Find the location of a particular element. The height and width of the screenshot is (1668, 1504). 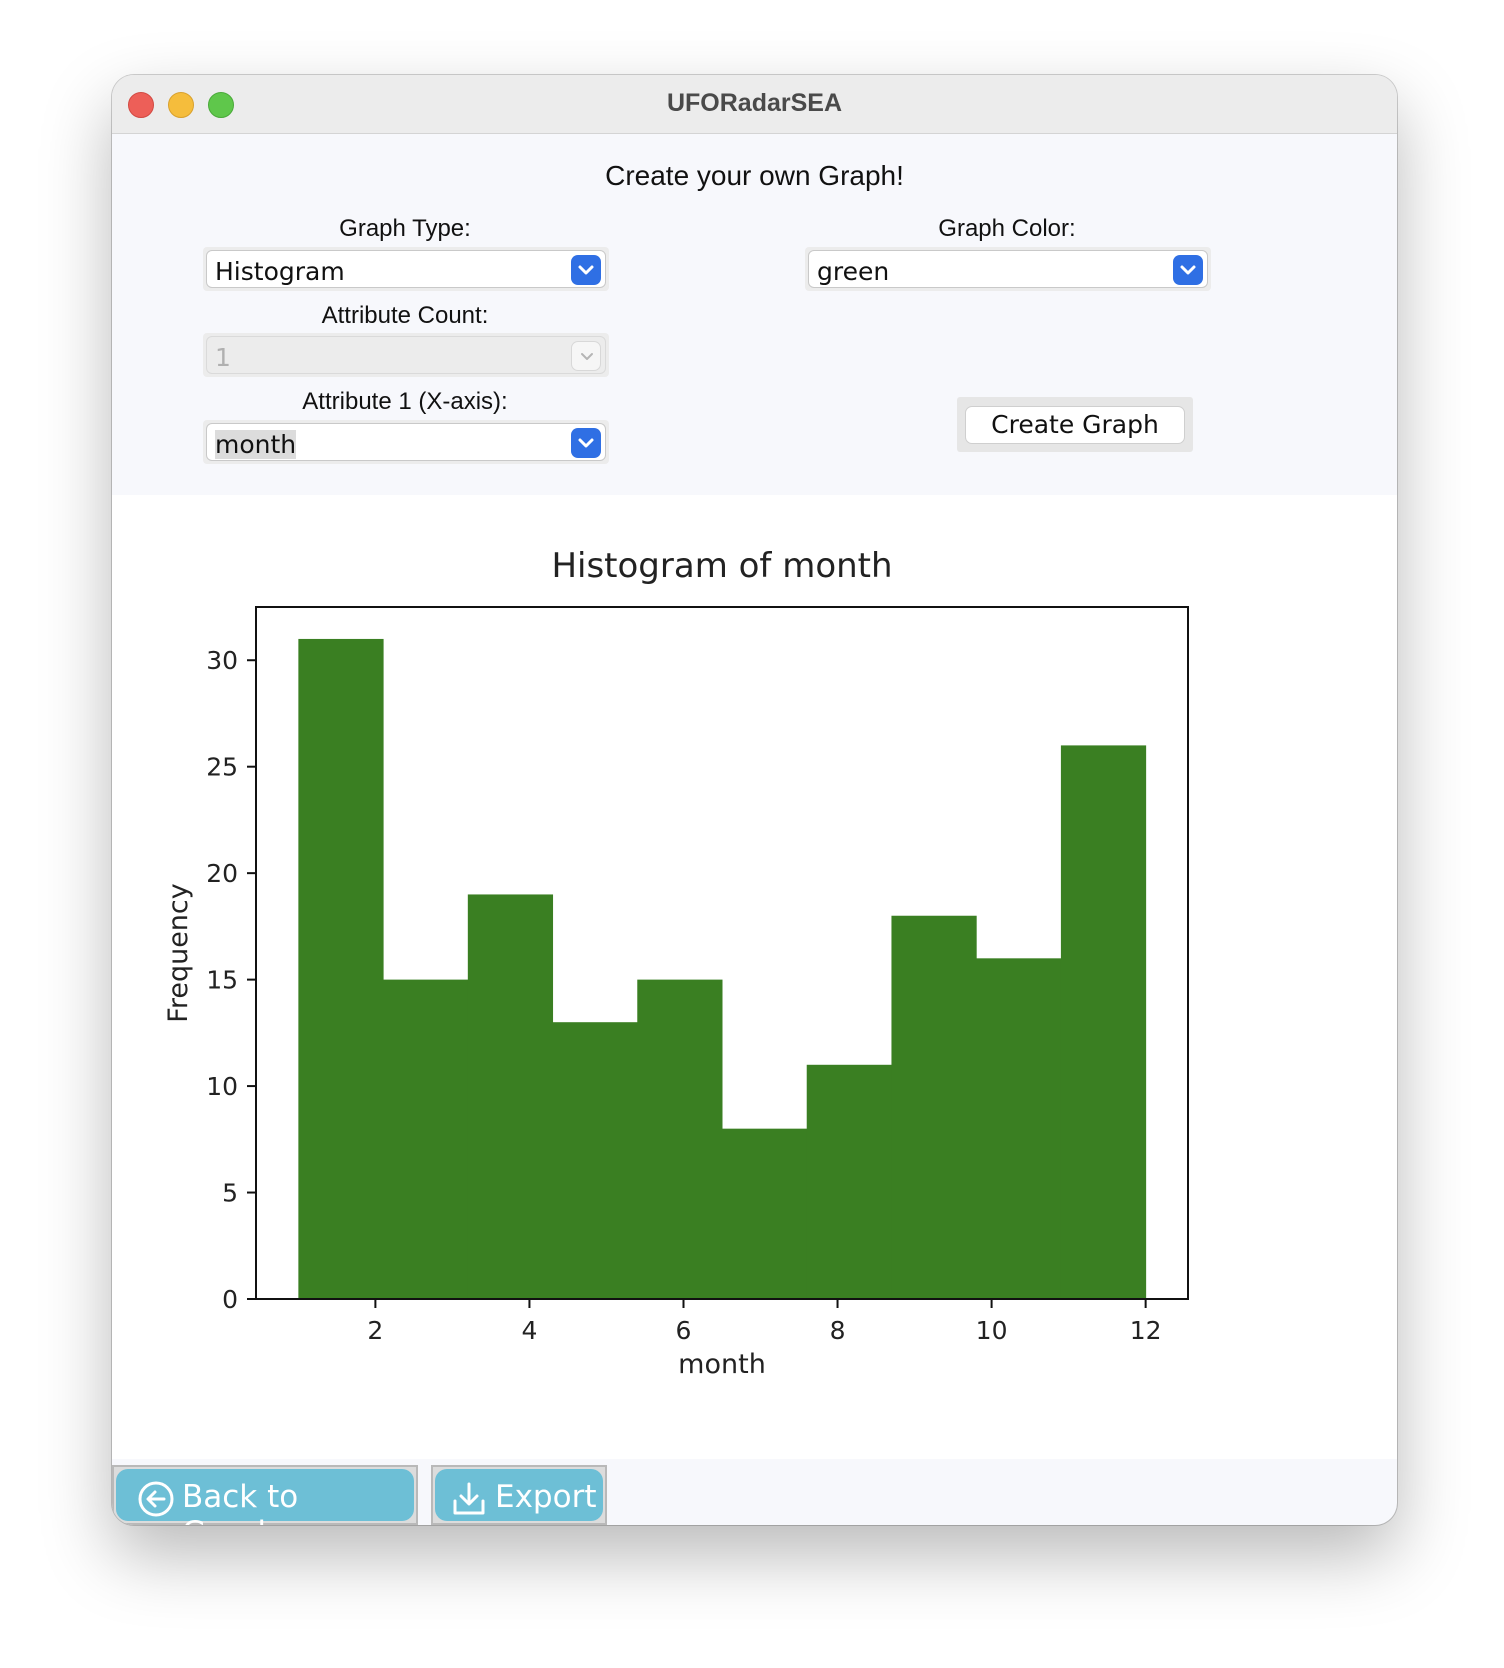

y-tick-label: 30 is located at coordinates (222, 660).